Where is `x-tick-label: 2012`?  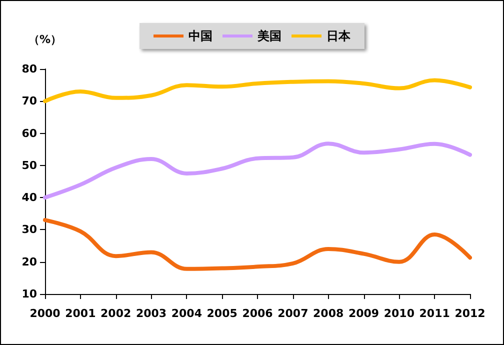
x-tick-label: 2012 is located at coordinates (470, 313).